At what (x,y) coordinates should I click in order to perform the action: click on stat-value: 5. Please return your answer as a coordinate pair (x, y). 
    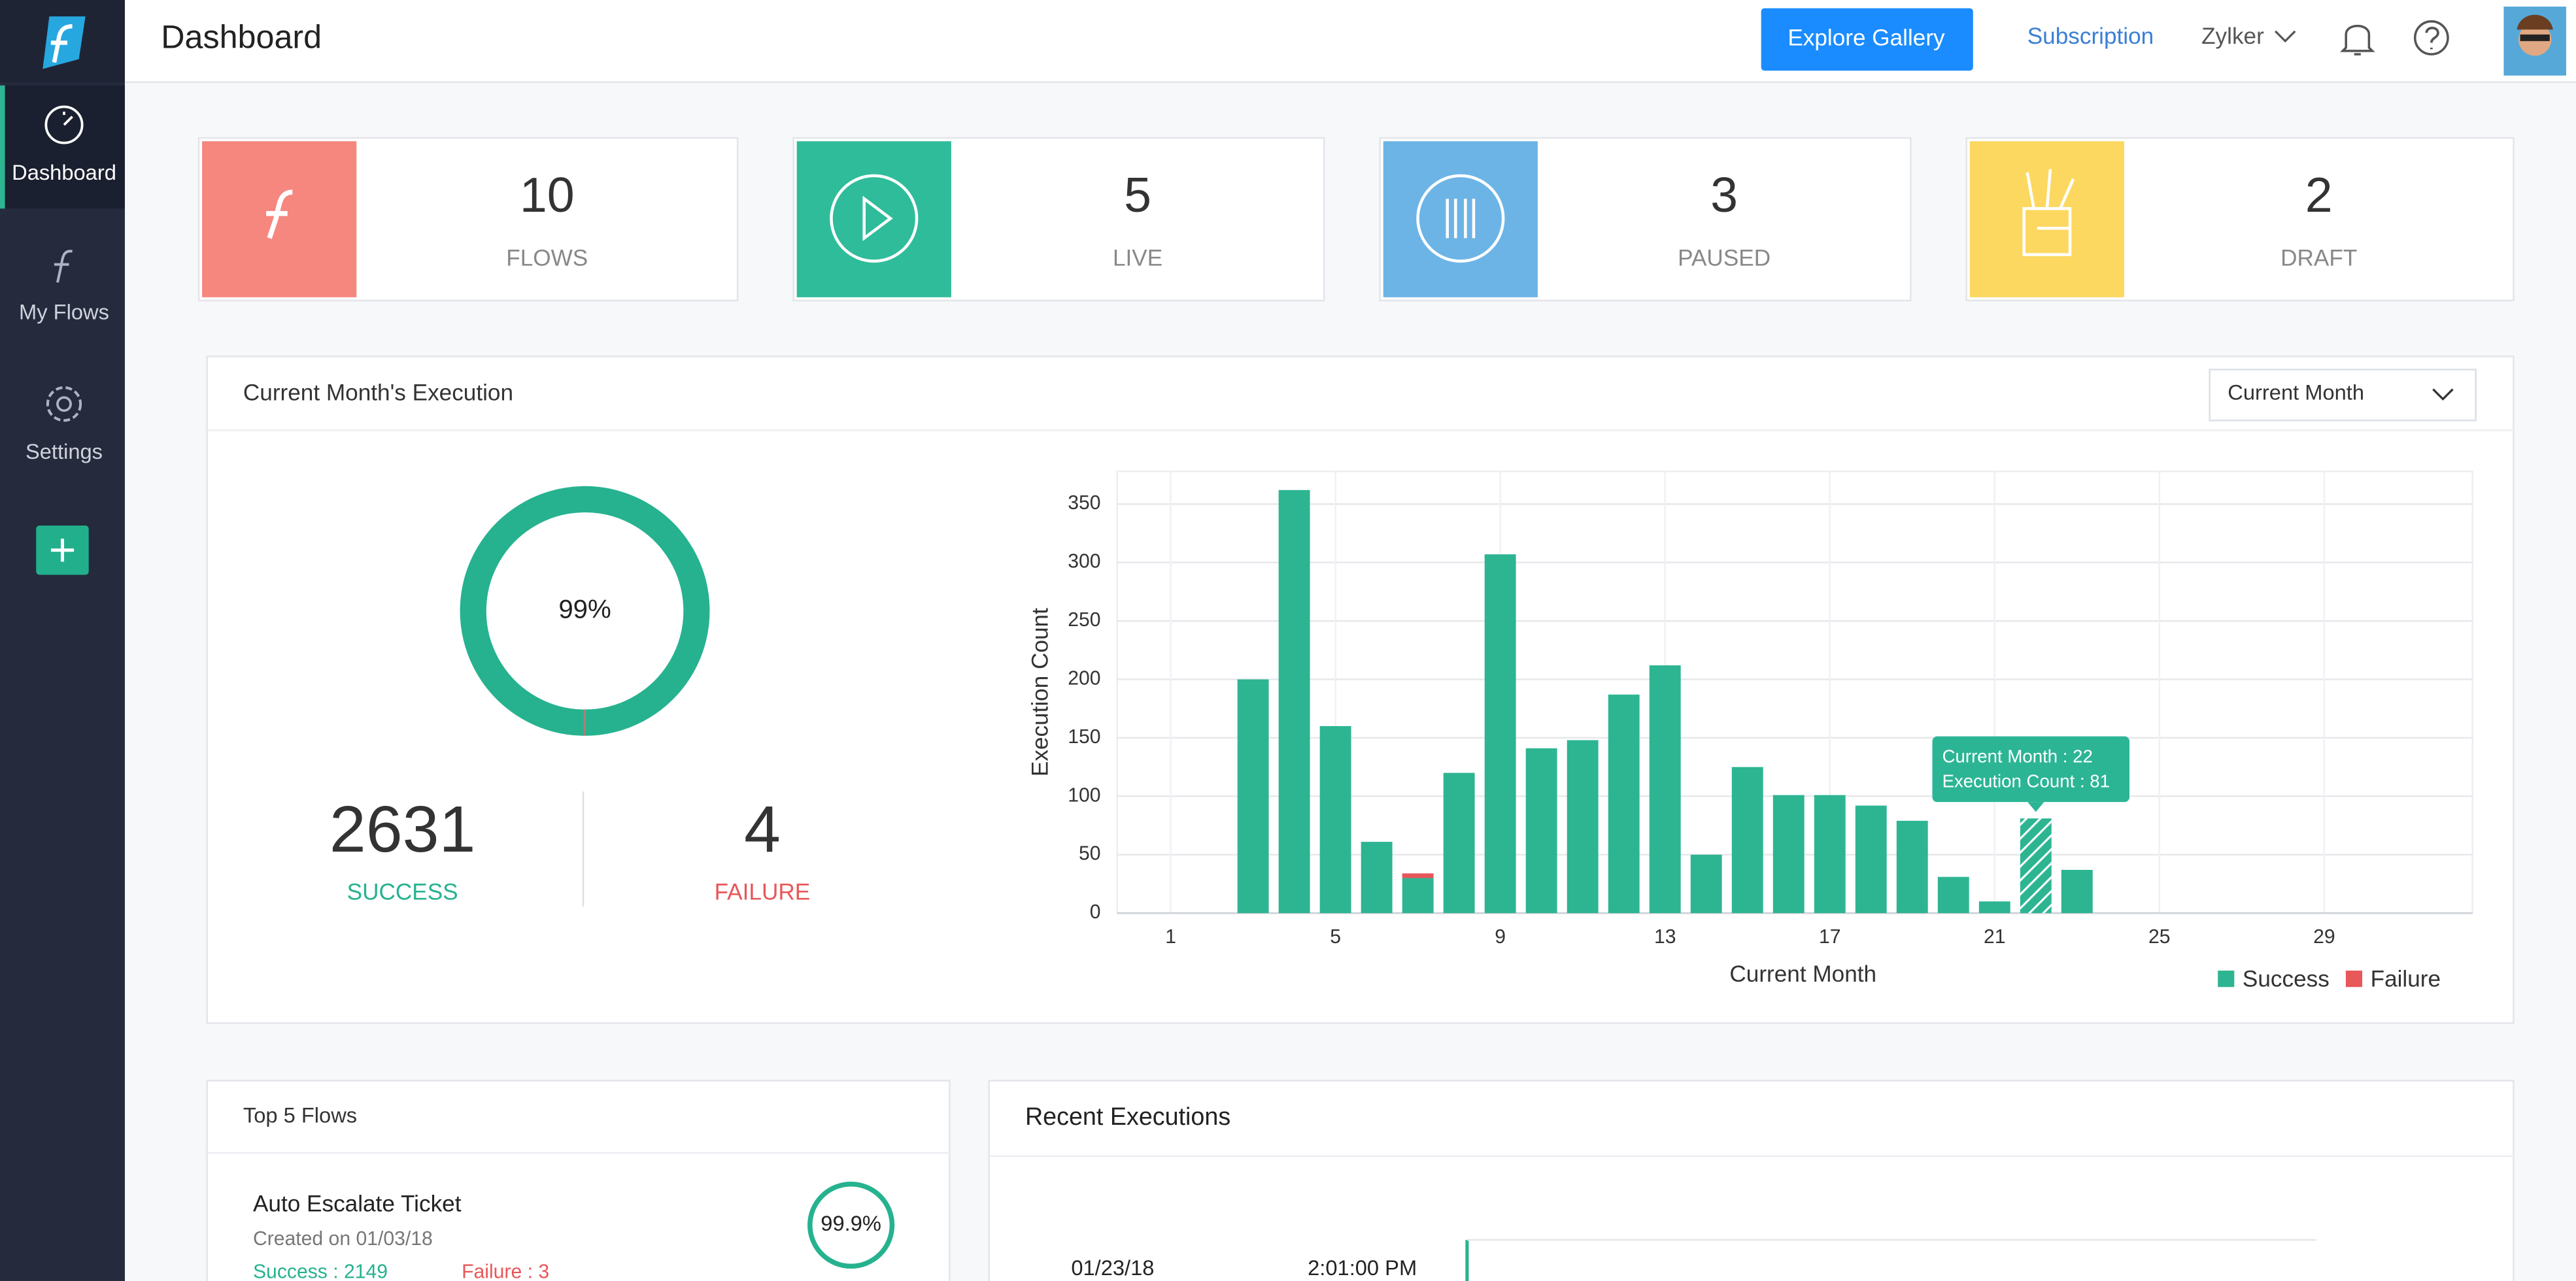
    Looking at the image, I should click on (1137, 194).